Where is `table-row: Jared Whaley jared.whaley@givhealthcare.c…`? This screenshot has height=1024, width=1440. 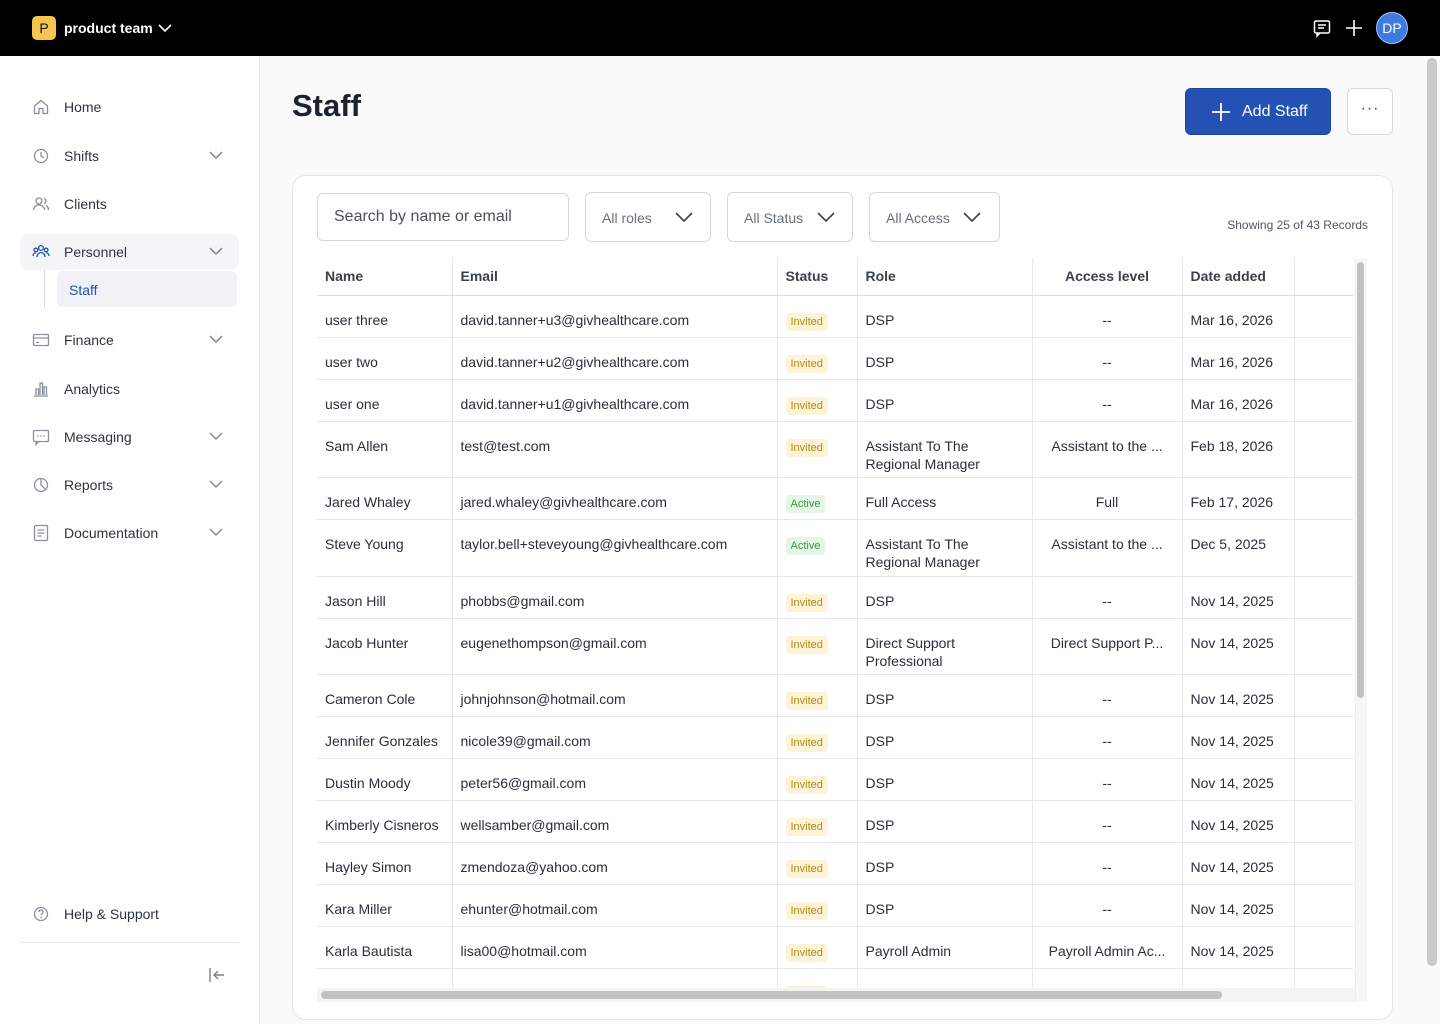 table-row: Jared Whaley jared.whaley@givhealthcare.c… is located at coordinates (835, 498).